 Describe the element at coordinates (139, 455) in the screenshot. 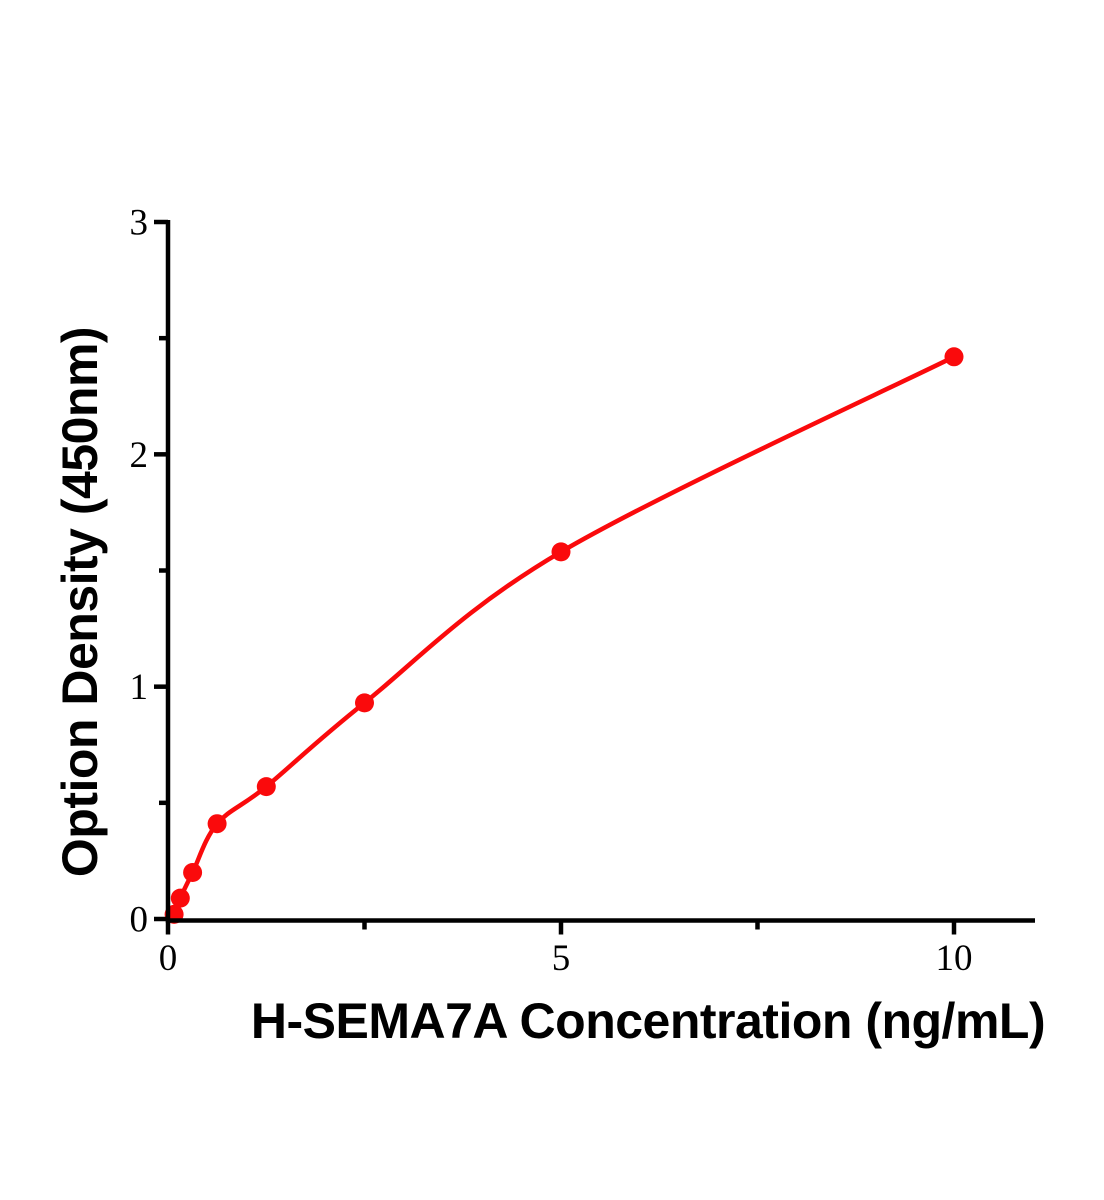

I see `y-tick-label: 2` at that location.